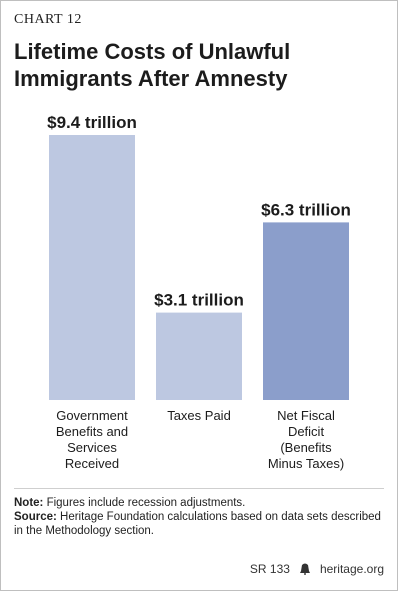 This screenshot has height=593, width=400. I want to click on source-label: Source:, so click(35, 517).